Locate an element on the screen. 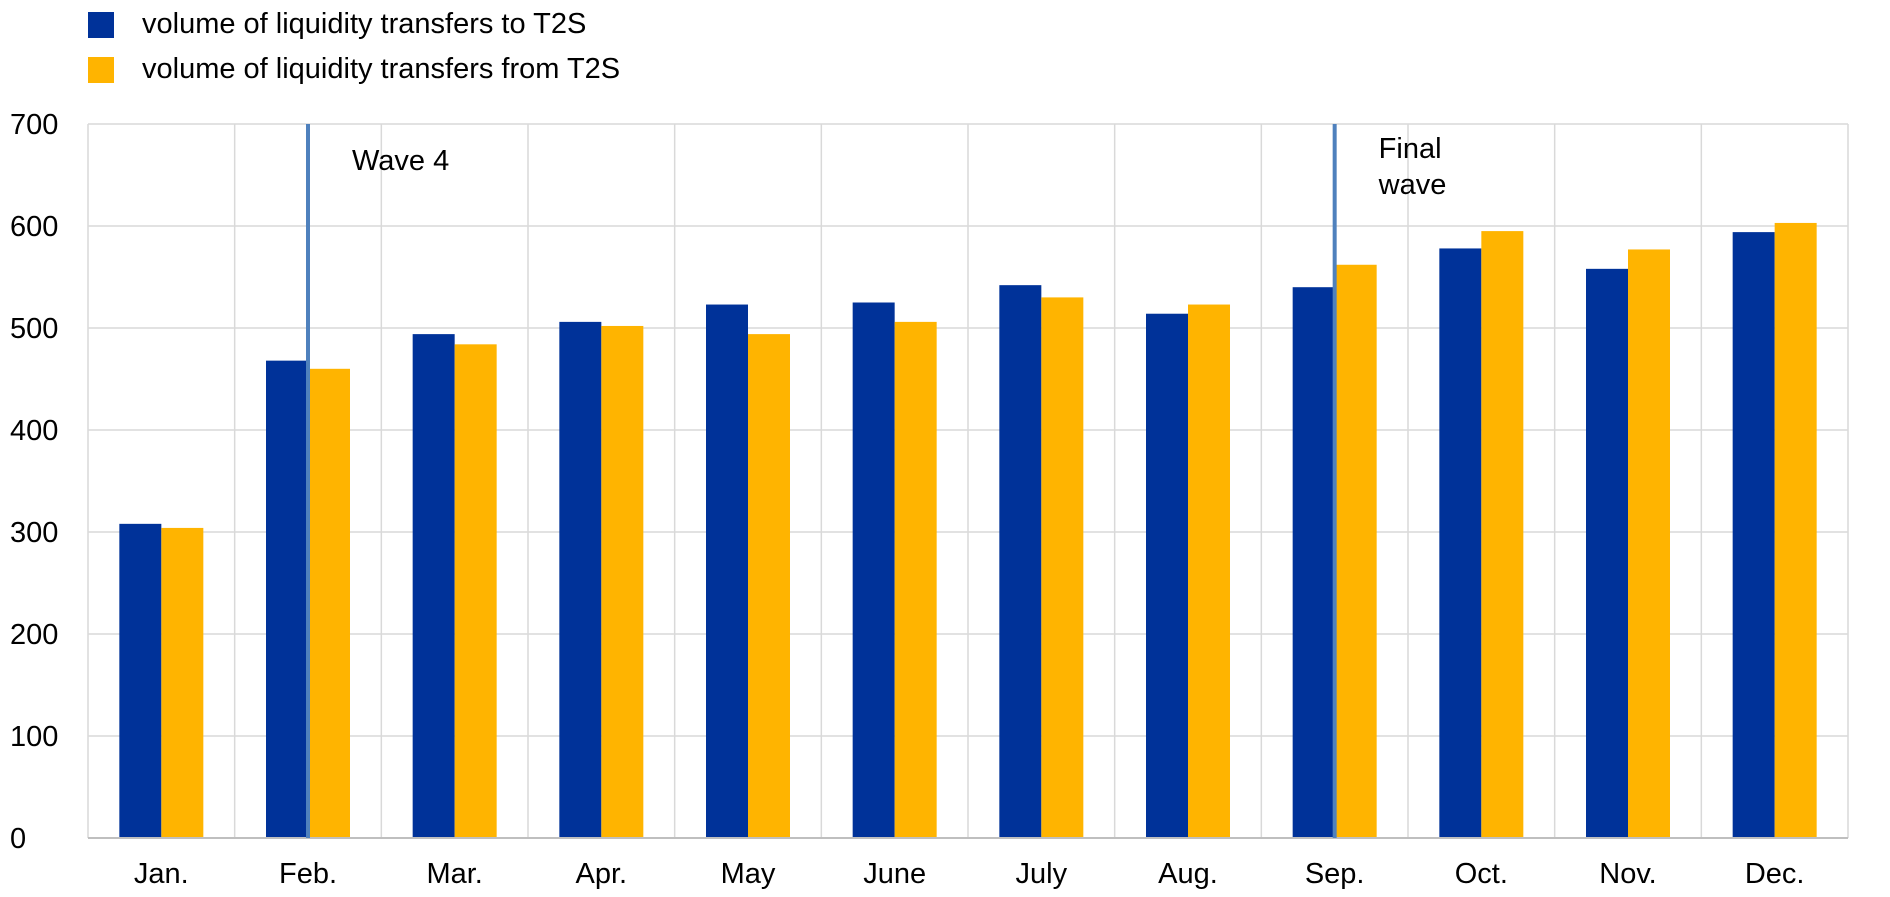  legend-item-from-t2s: volume of liquidity transfers from T2S is located at coordinates (354, 69).